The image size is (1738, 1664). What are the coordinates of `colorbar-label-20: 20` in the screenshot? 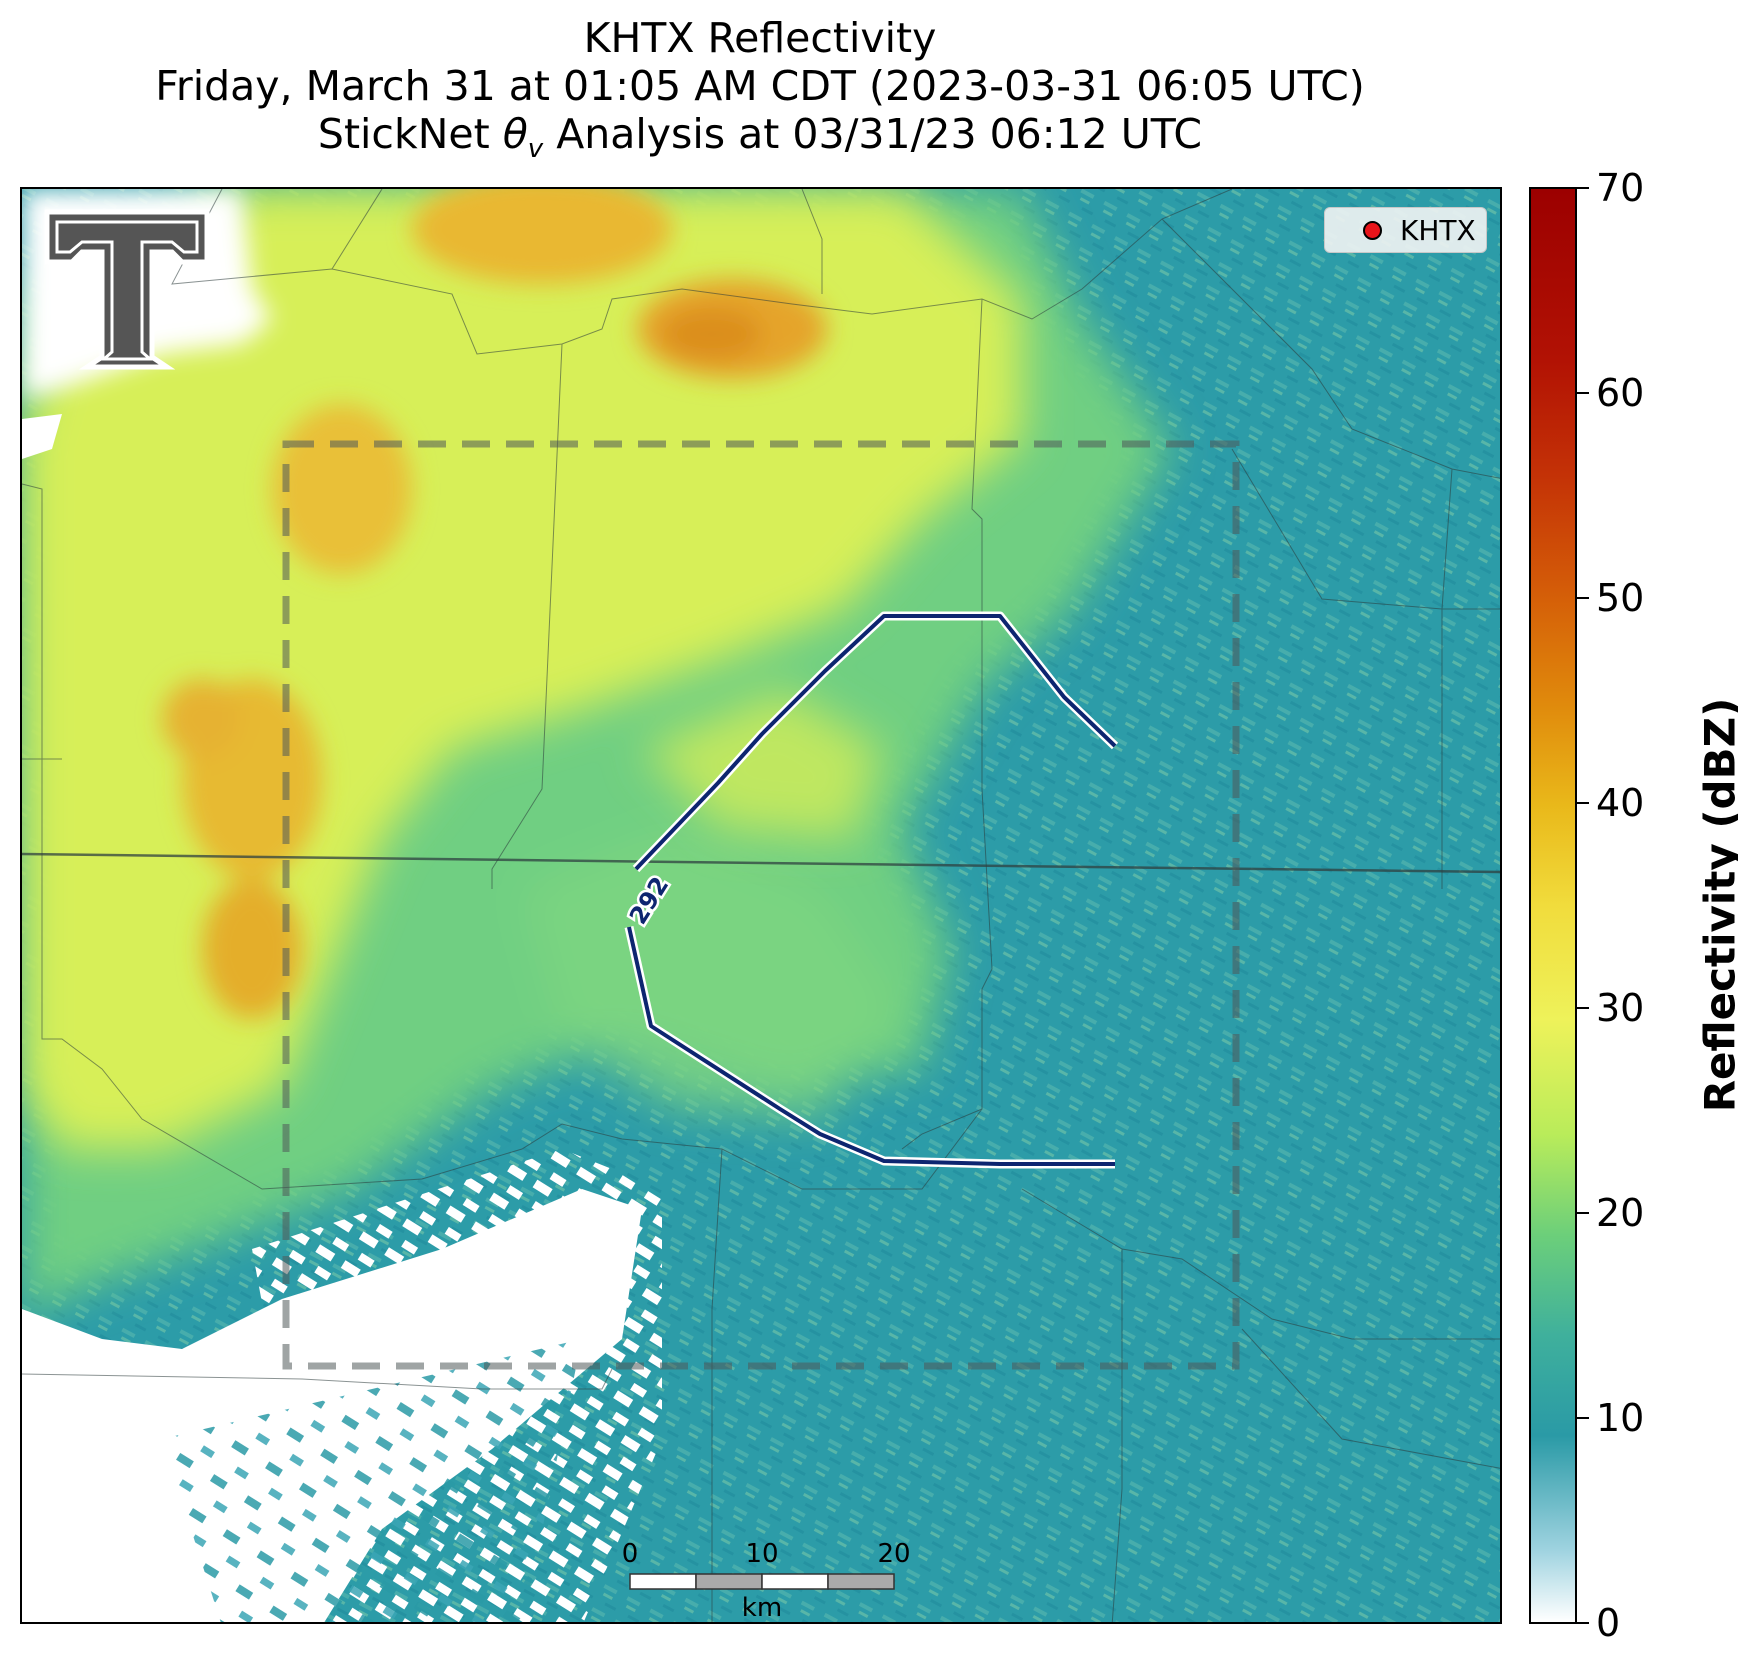 It's located at (1620, 1213).